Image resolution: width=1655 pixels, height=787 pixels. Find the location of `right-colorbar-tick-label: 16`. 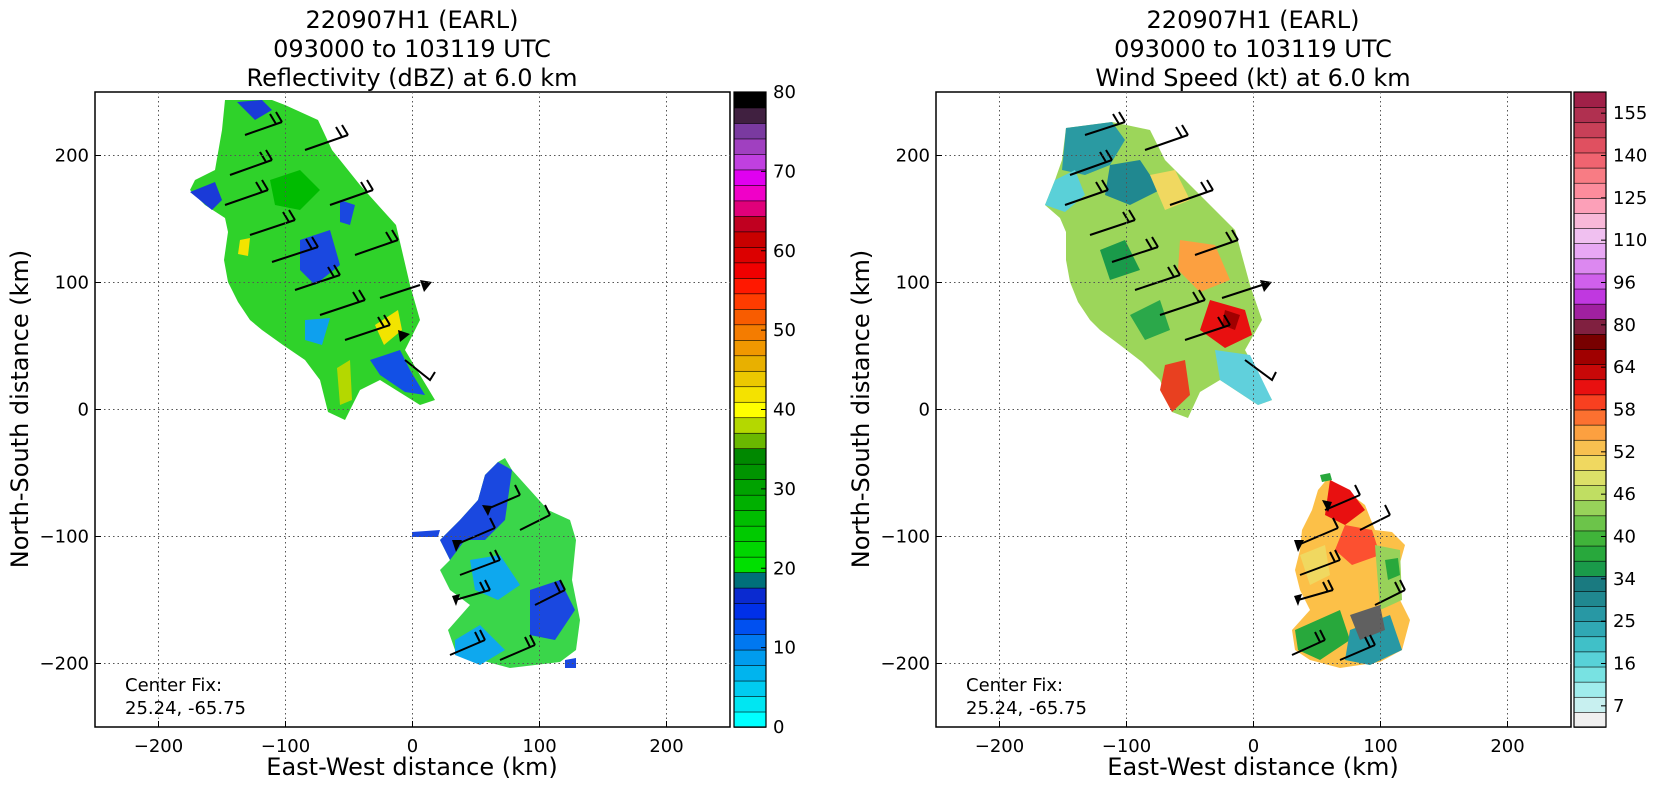

right-colorbar-tick-label: 16 is located at coordinates (1624, 664).